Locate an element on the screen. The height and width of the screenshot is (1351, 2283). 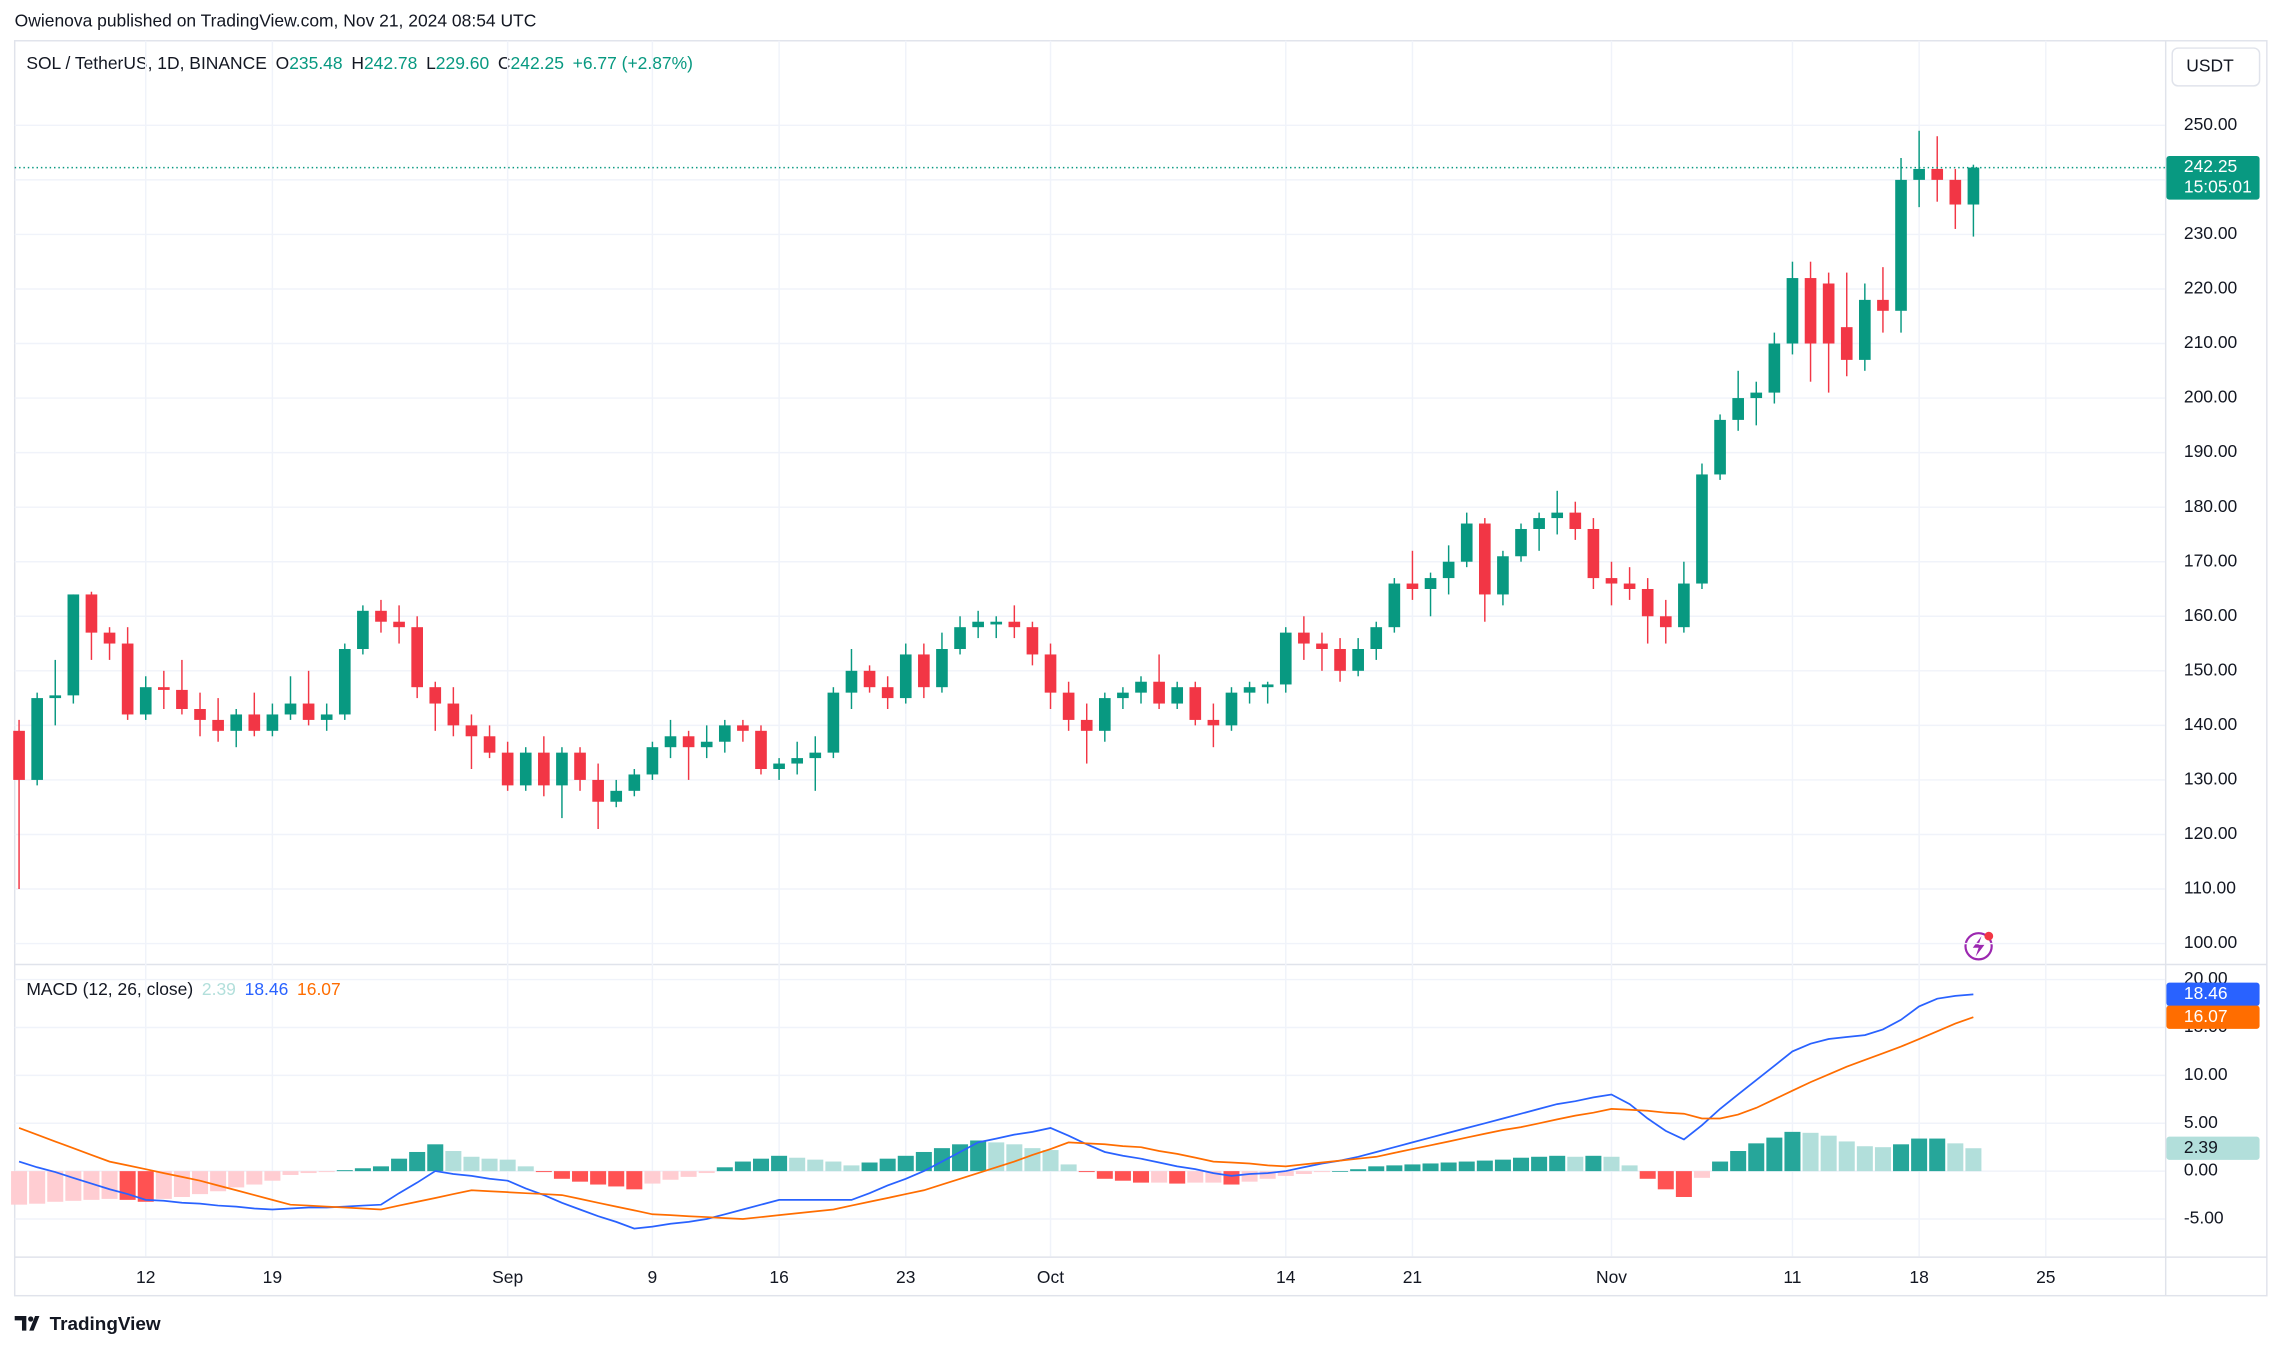
x-tick-label: 12 is located at coordinates (145, 1277).